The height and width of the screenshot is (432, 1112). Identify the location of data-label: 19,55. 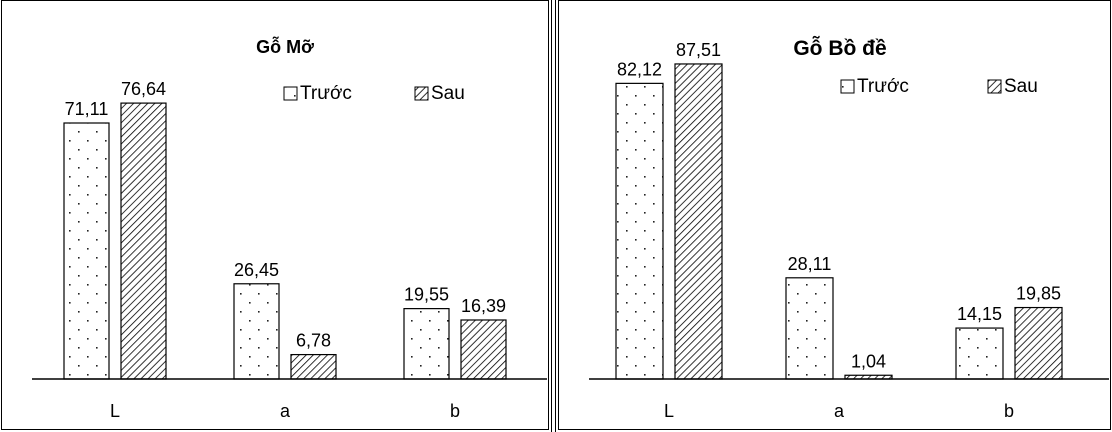
(426, 295).